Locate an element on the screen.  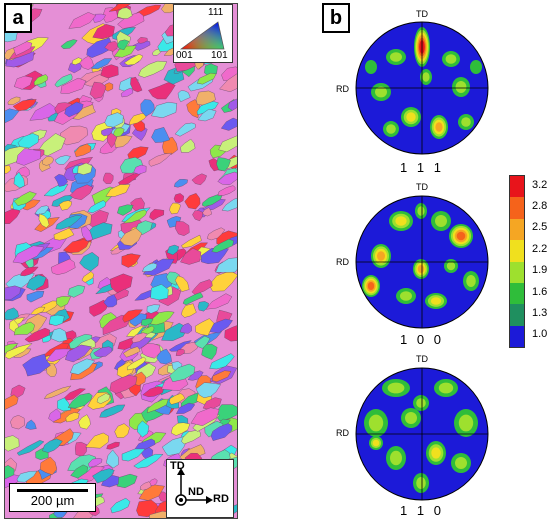
panel-b-letter: b is located at coordinates (336, 18).